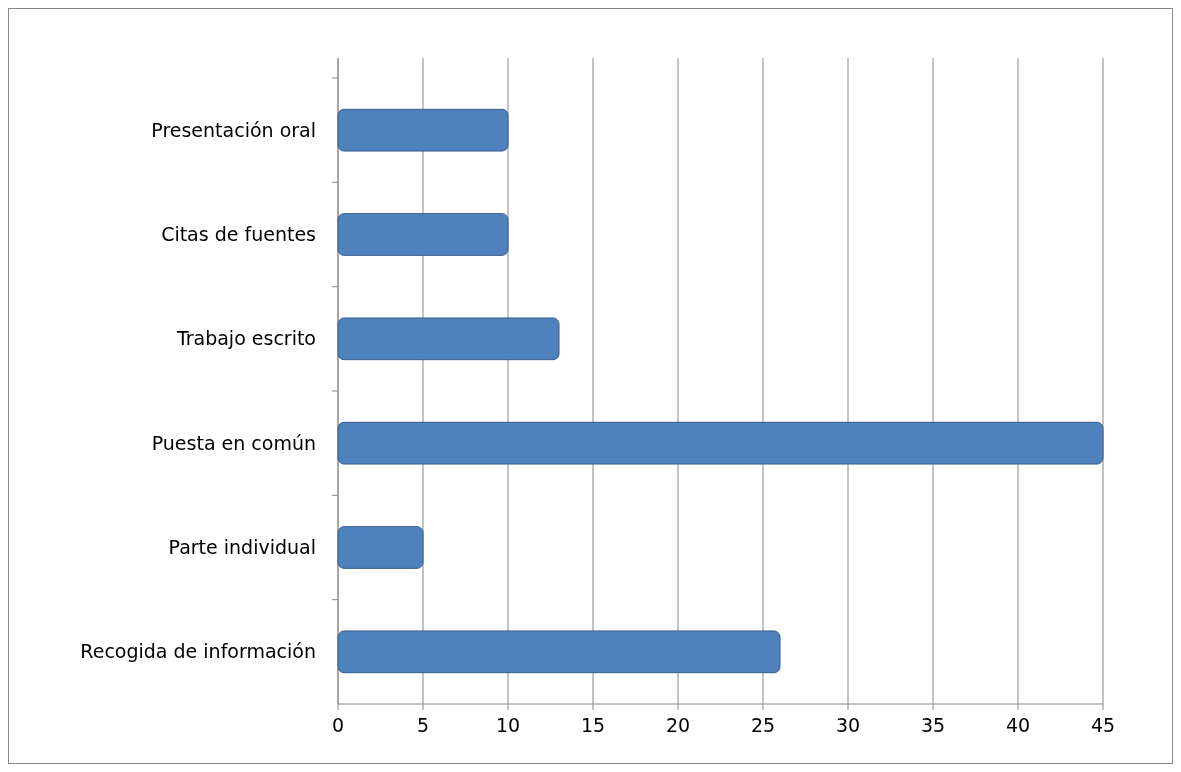 This screenshot has height=772, width=1181. What do you see at coordinates (678, 725) in the screenshot?
I see `x-tick-label: 20` at bounding box center [678, 725].